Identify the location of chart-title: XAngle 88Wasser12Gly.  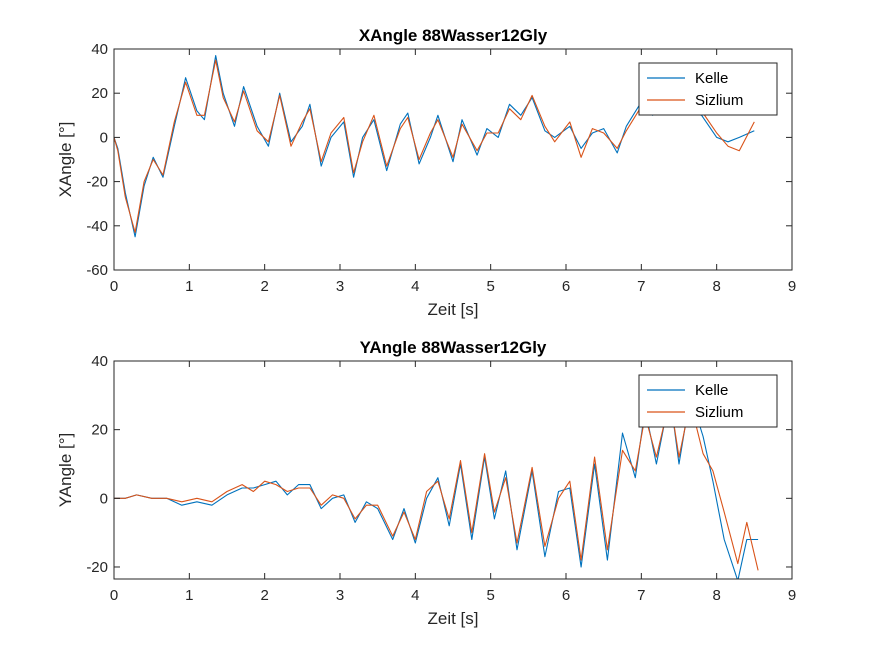
(453, 35).